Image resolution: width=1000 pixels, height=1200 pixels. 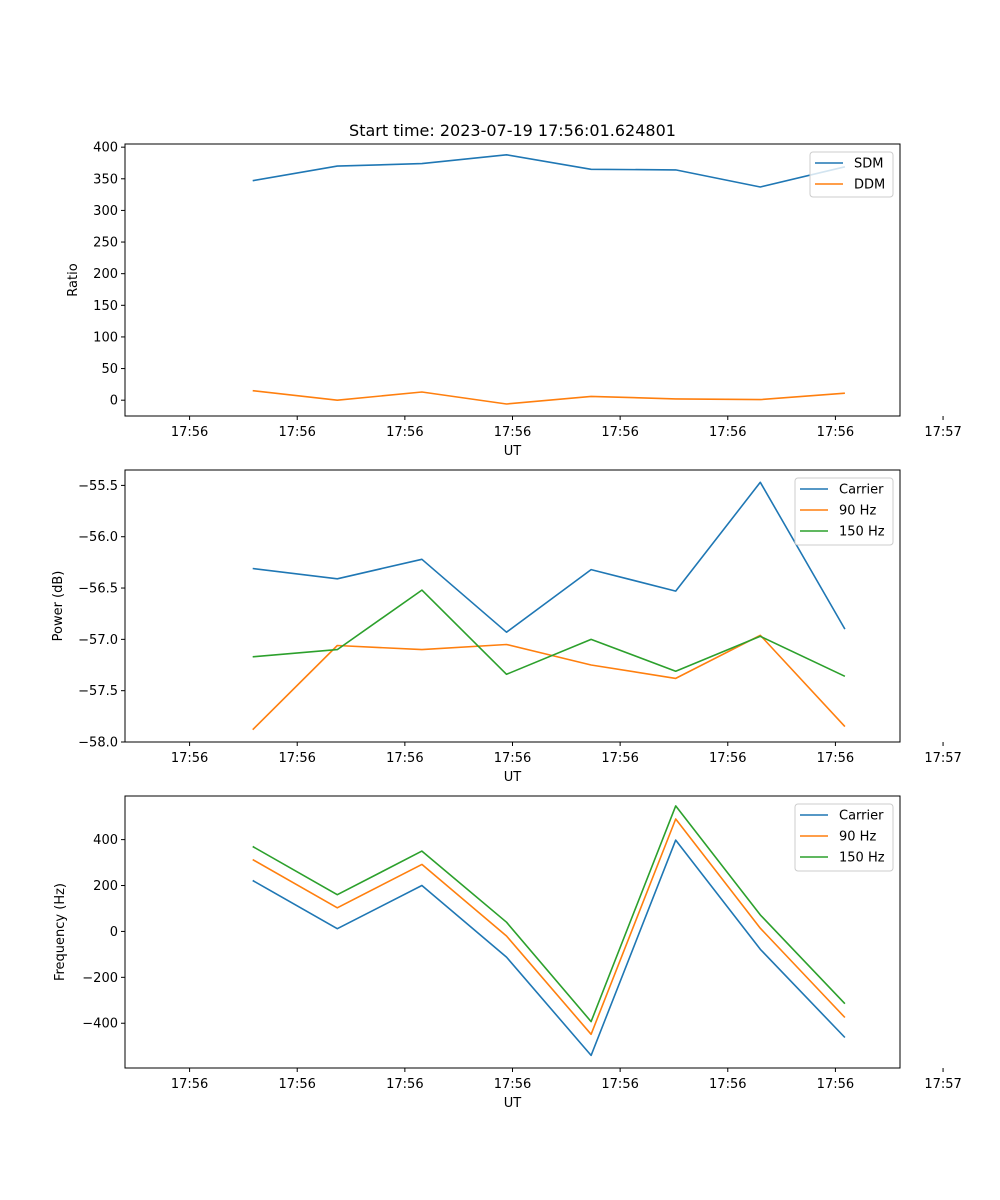 What do you see at coordinates (105, 337) in the screenshot?
I see `y-tick-label: 100` at bounding box center [105, 337].